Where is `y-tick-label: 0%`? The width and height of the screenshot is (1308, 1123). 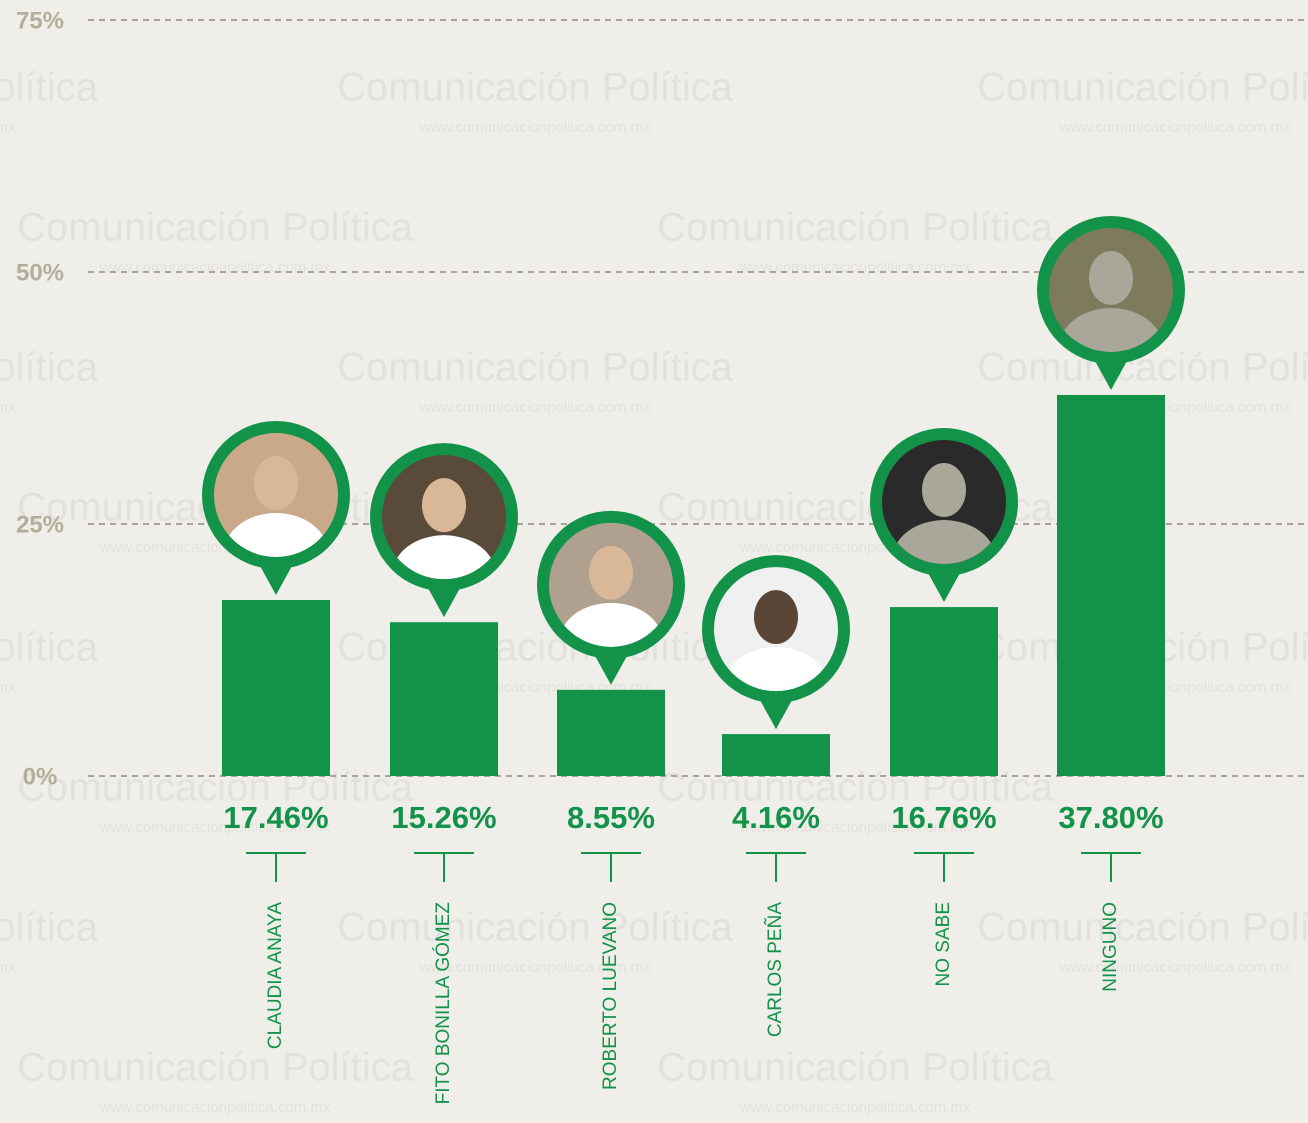 y-tick-label: 0% is located at coordinates (40, 776).